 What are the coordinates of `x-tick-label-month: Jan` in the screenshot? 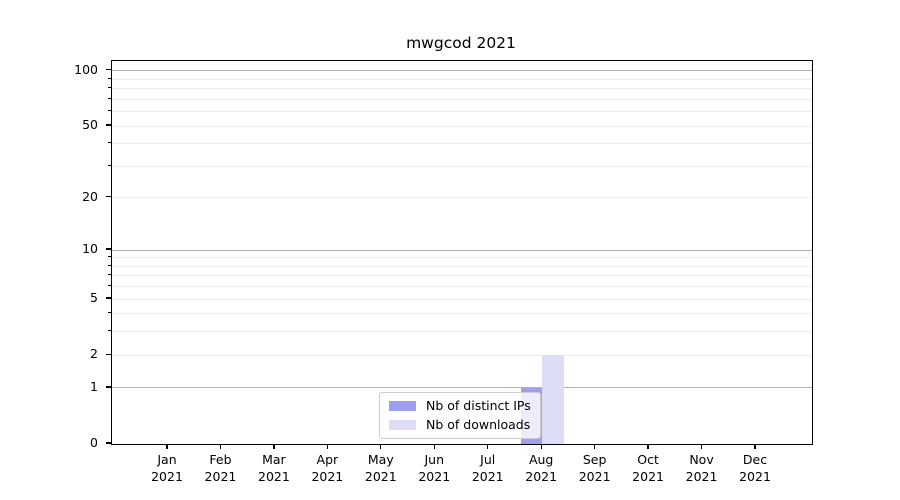 It's located at (167, 459).